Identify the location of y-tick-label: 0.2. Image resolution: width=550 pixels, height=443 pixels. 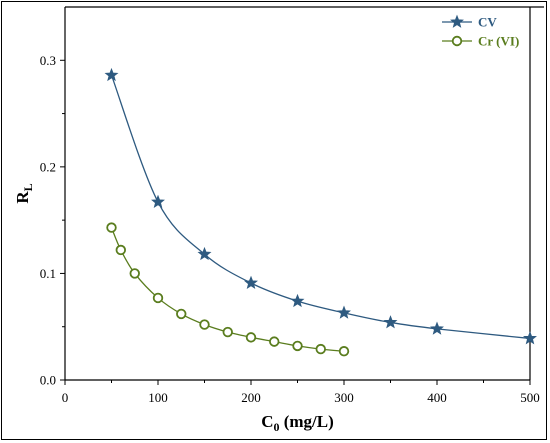
(48, 166).